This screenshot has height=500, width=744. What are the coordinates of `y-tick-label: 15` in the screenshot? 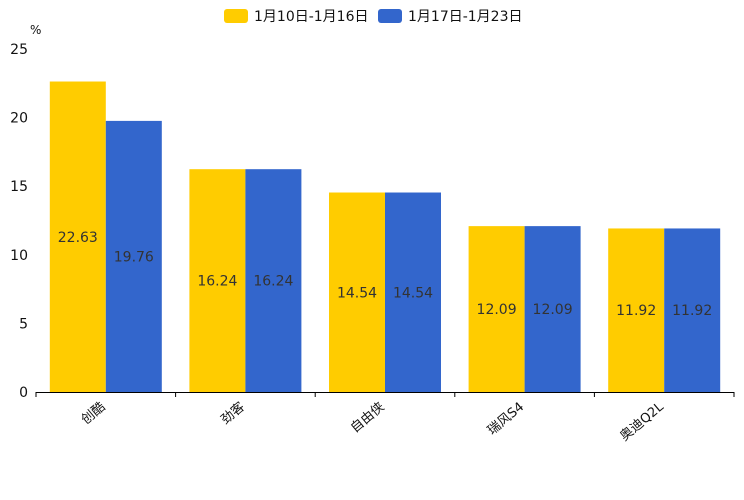 It's located at (19, 187).